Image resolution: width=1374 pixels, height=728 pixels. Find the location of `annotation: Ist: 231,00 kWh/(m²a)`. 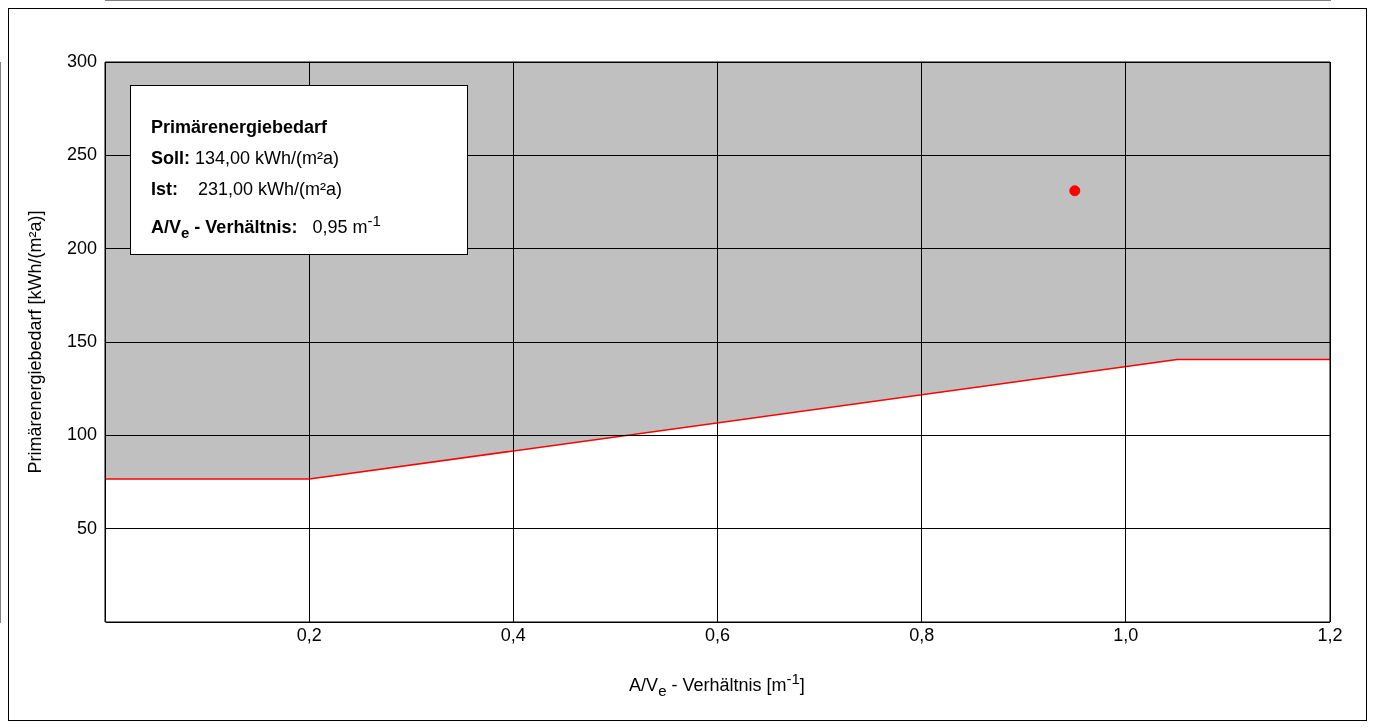

annotation: Ist: 231,00 kWh/(m²a) is located at coordinates (247, 189).